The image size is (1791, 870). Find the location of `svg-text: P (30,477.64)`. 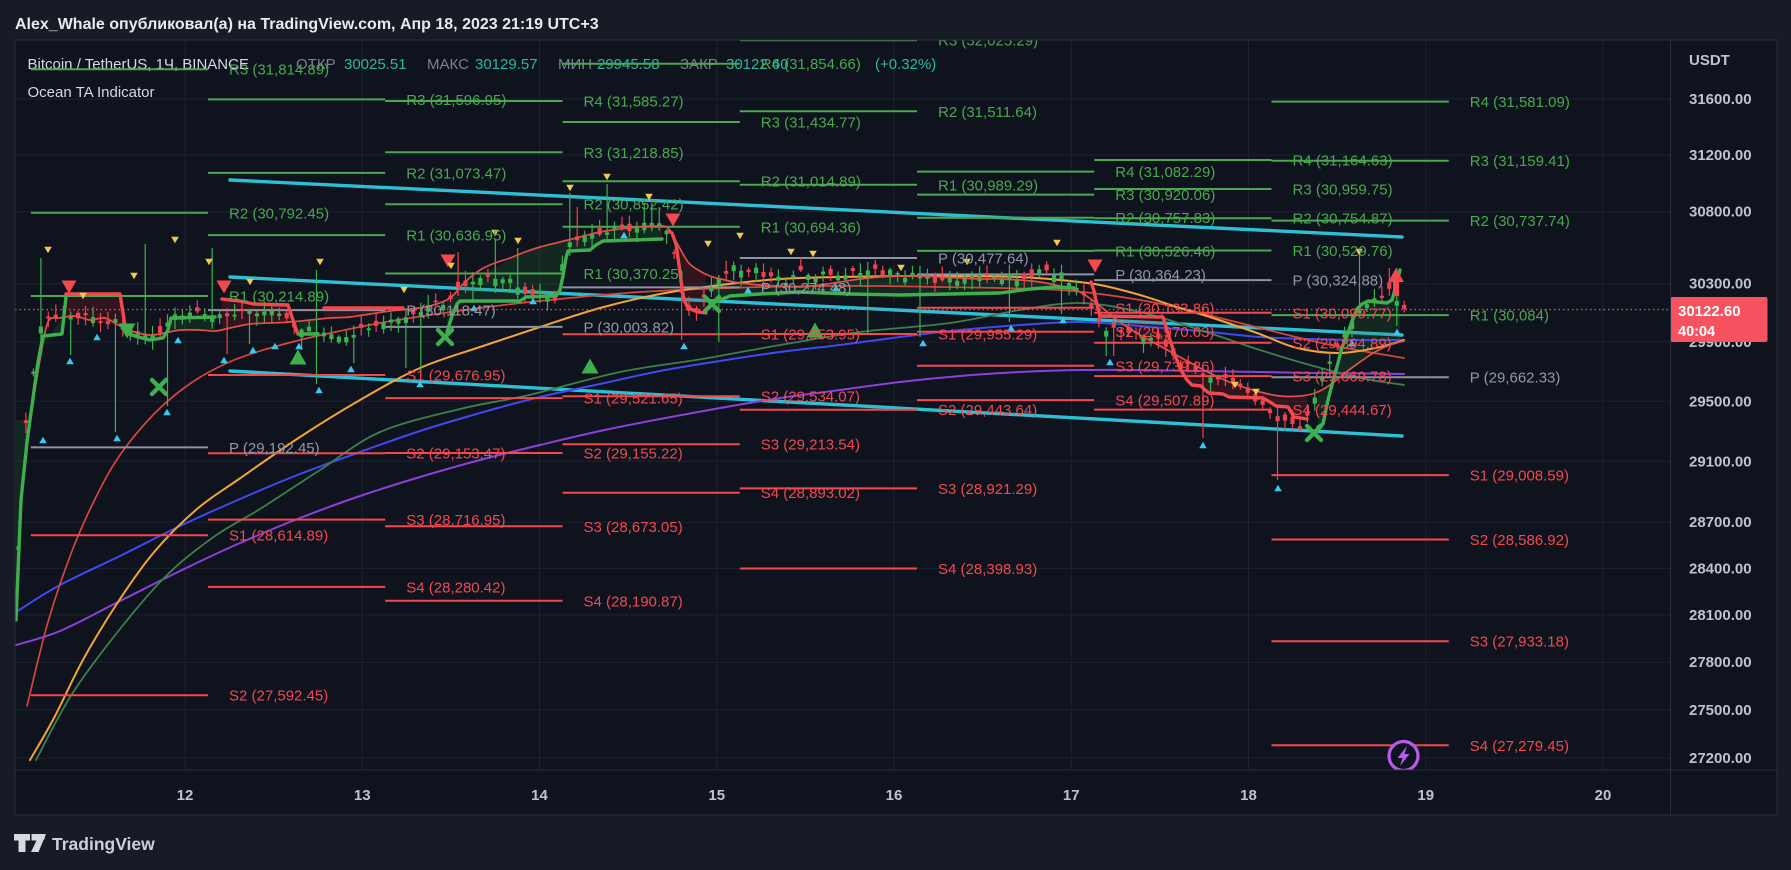

svg-text: P (30,477.64) is located at coordinates (983, 258).